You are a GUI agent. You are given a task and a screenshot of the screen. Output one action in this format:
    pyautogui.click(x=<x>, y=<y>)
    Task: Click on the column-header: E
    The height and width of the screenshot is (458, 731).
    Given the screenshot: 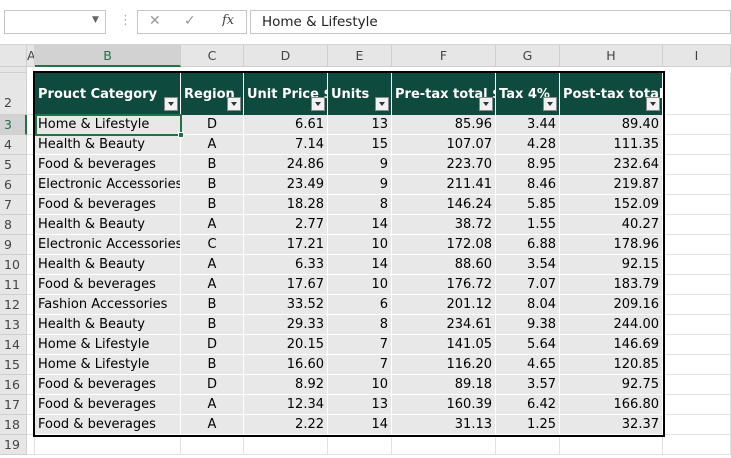 What is the action you would take?
    pyautogui.click(x=360, y=56)
    